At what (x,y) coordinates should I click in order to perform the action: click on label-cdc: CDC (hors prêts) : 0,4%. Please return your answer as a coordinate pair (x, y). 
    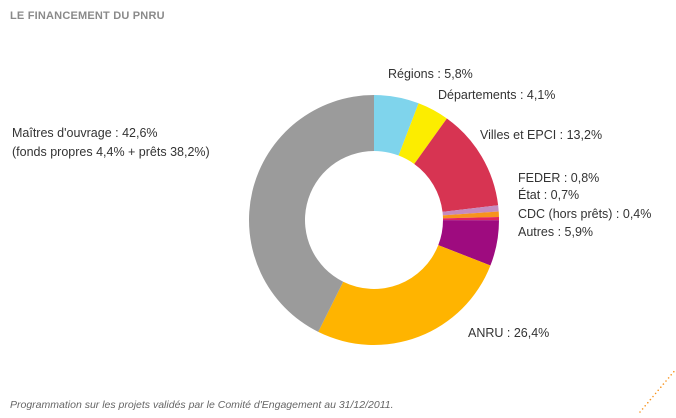
    Looking at the image, I should click on (585, 214).